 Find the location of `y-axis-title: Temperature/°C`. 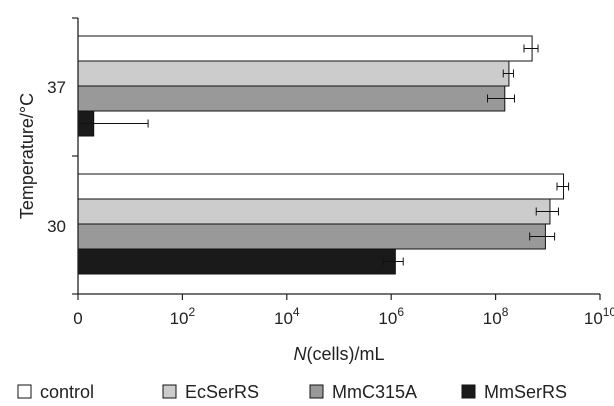

y-axis-title: Temperature/°C is located at coordinates (27, 156).